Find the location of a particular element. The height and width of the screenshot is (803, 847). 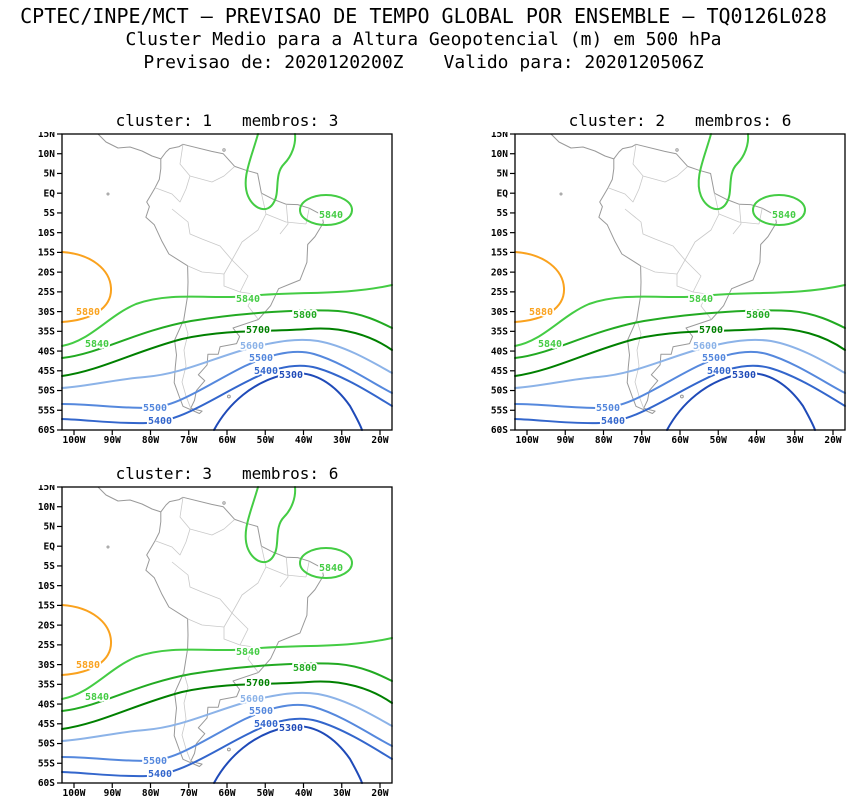

panel-title-1: cluster: 1 membros: 3 is located at coordinates (227, 120).